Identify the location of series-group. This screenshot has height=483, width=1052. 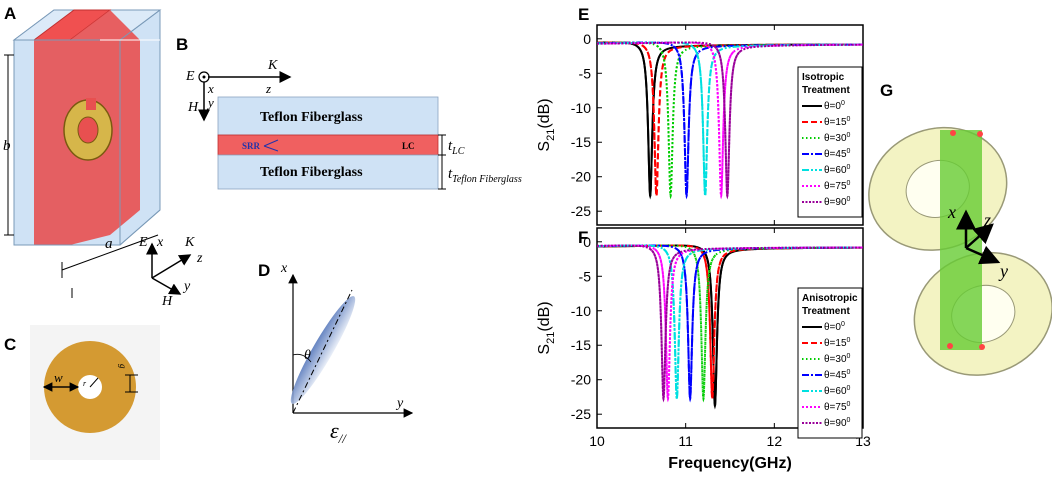
(730, 327).